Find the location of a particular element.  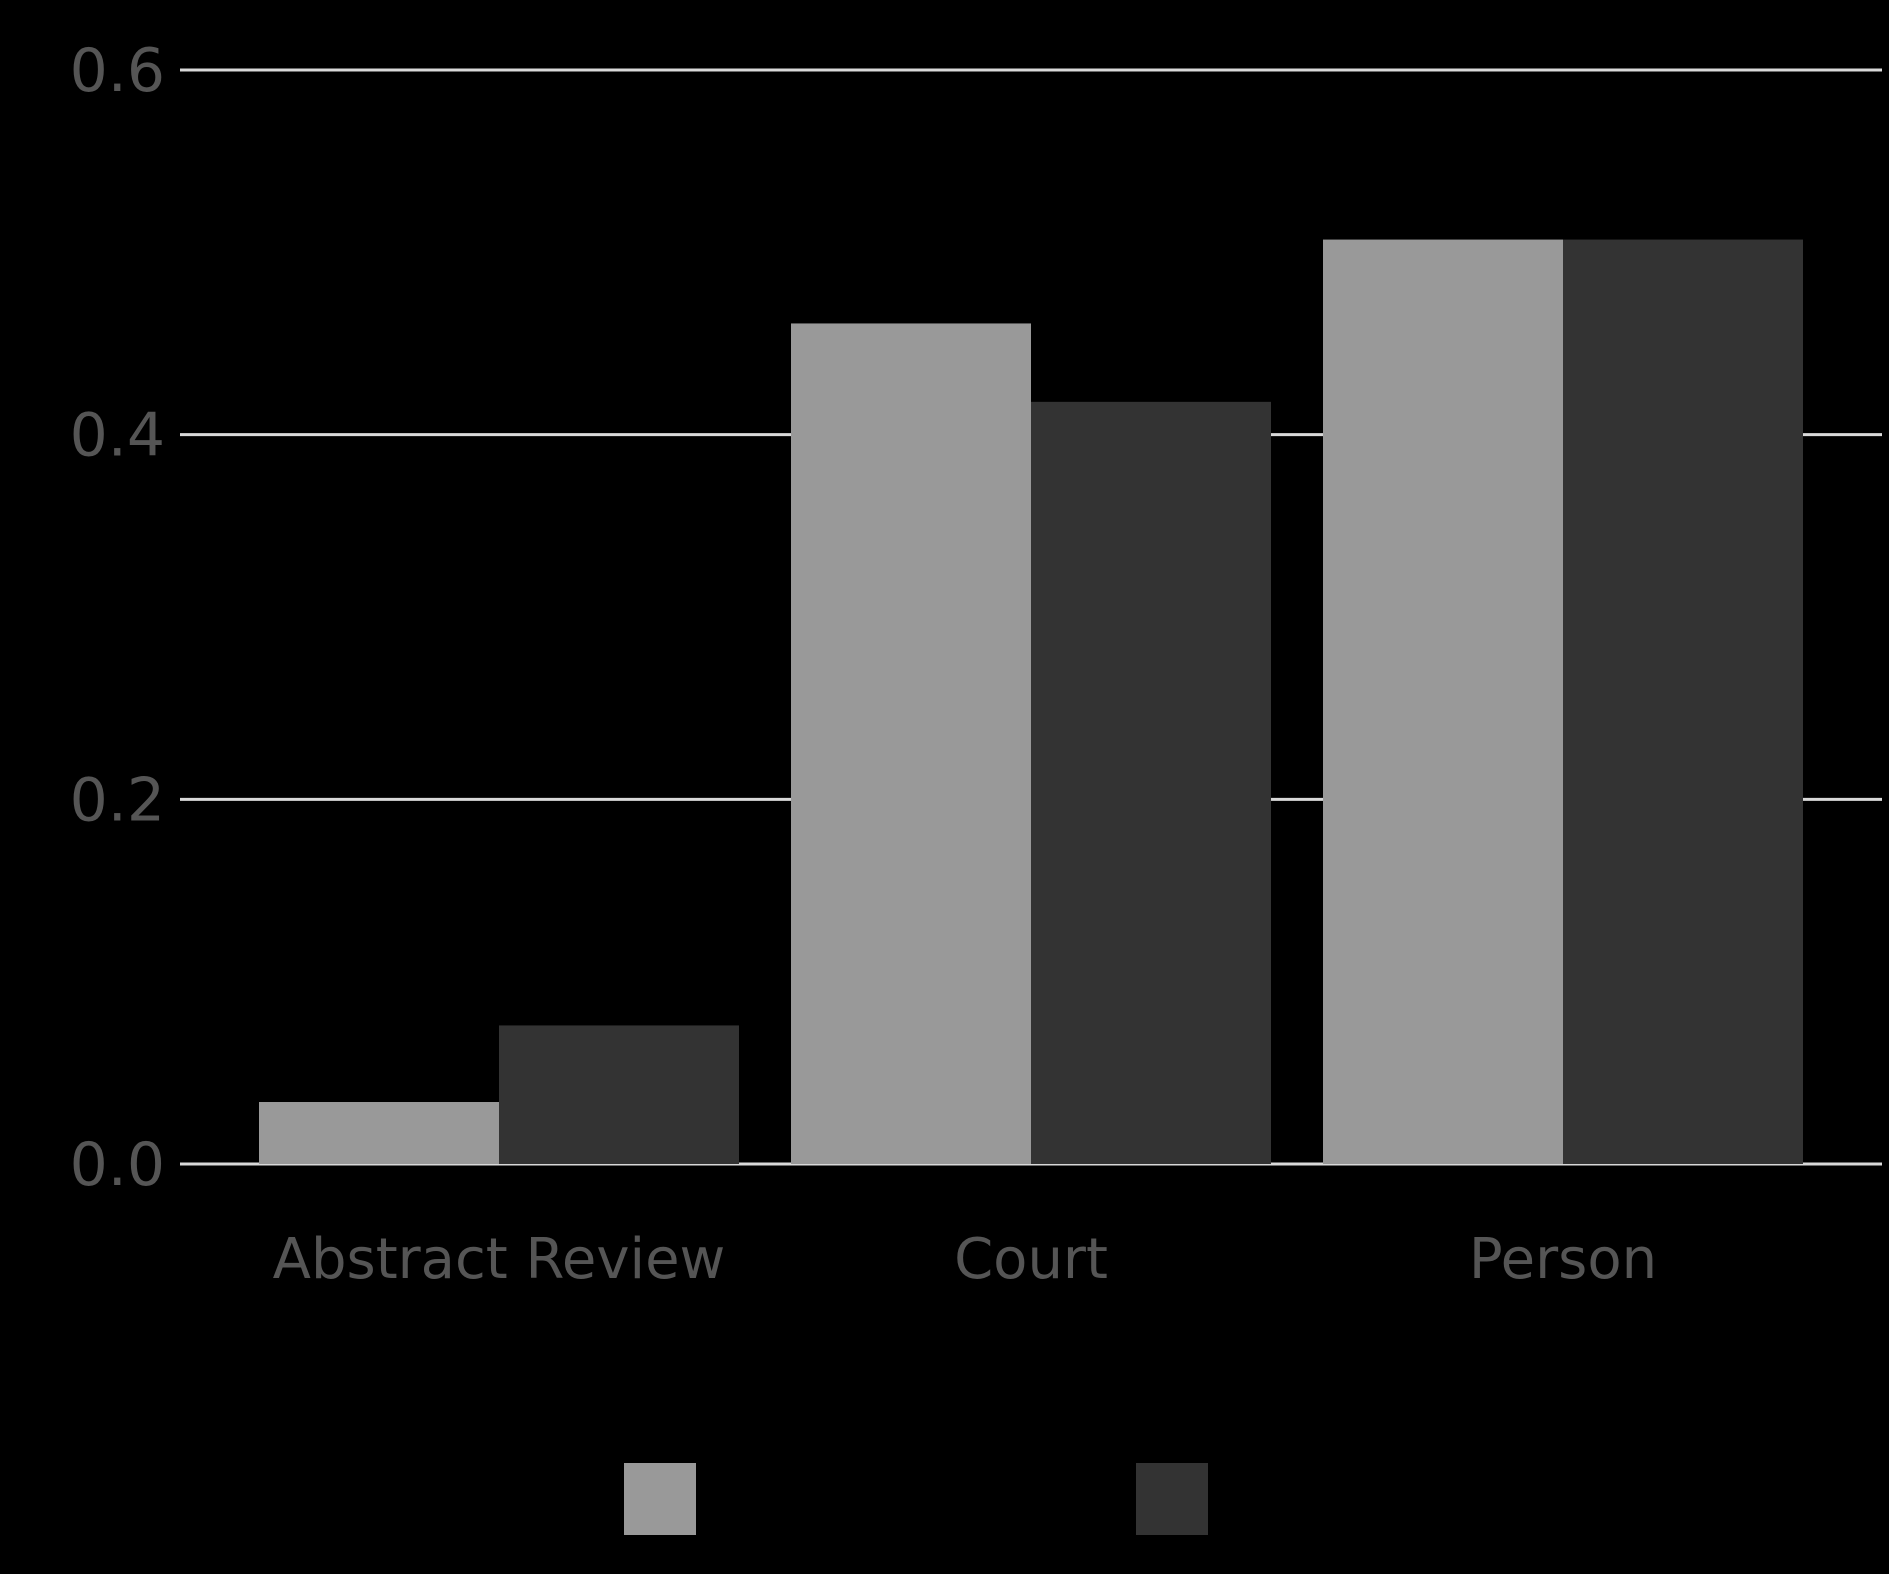

bar-series-1-court is located at coordinates (911, 743).